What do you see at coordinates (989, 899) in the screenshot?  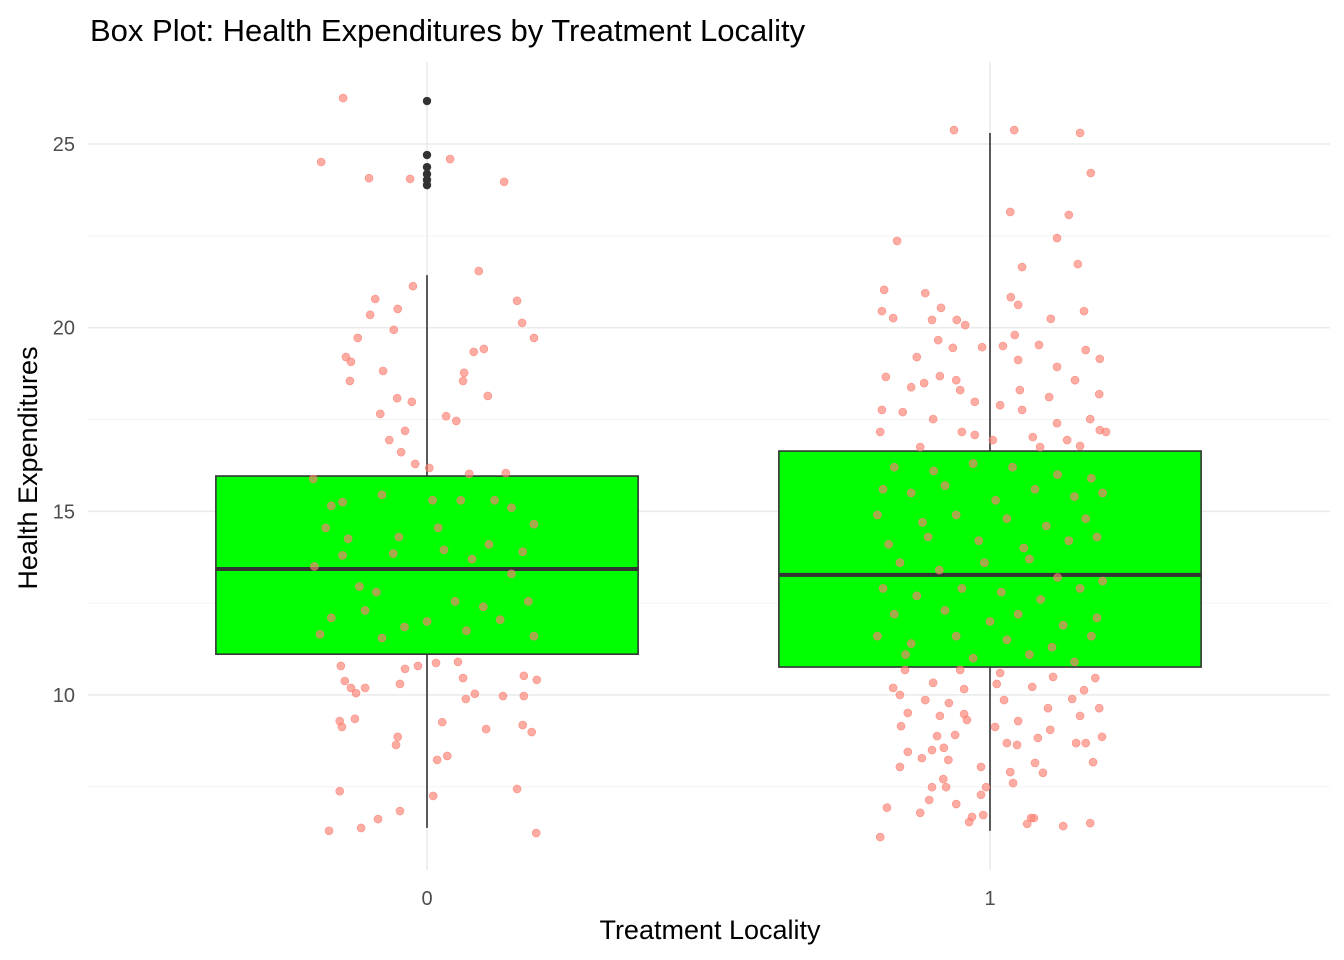 I see `x-tick-label: 1` at bounding box center [989, 899].